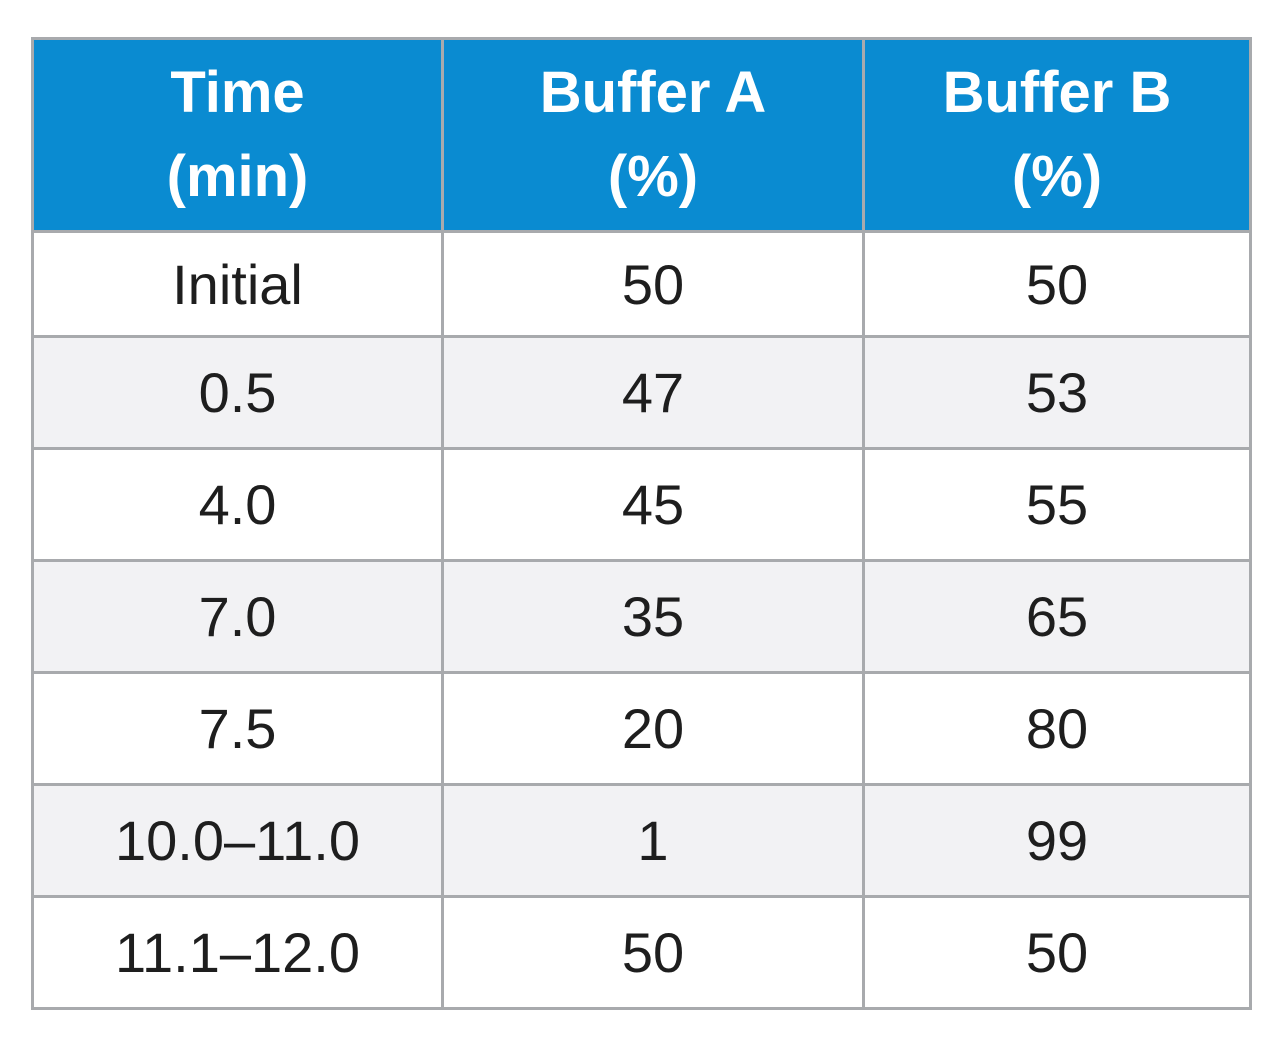  I want to click on cell-buffer-b: 65, so click(1057, 616).